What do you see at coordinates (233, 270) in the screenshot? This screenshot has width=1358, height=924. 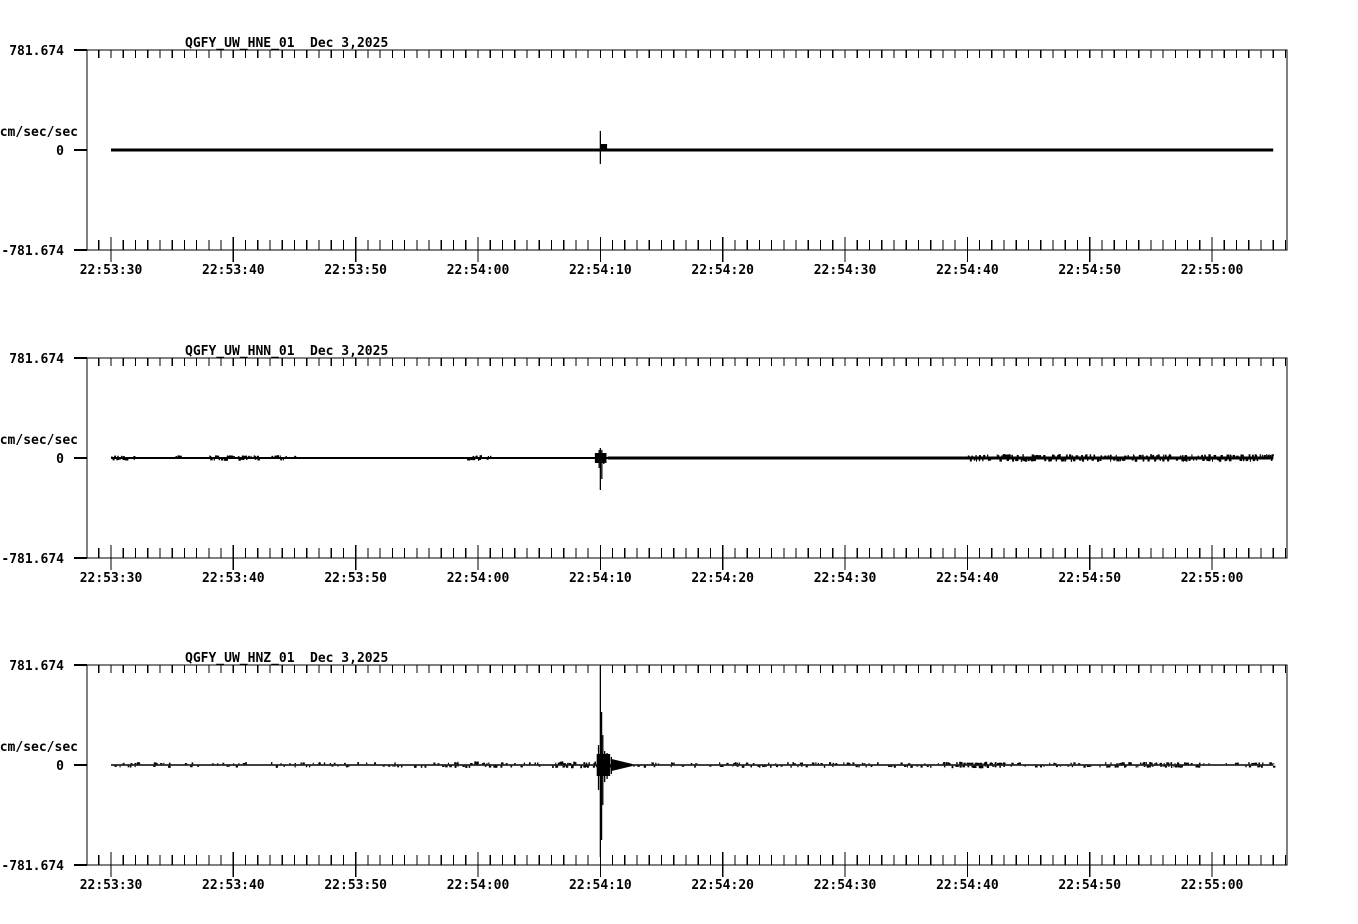 I see `x-tick-label: 22:53:40` at bounding box center [233, 270].